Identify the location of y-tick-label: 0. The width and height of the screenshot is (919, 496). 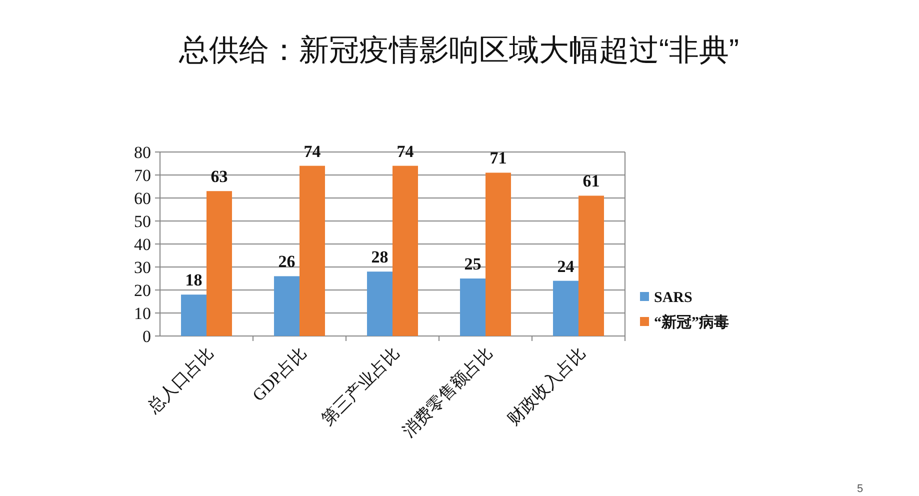
(146, 336).